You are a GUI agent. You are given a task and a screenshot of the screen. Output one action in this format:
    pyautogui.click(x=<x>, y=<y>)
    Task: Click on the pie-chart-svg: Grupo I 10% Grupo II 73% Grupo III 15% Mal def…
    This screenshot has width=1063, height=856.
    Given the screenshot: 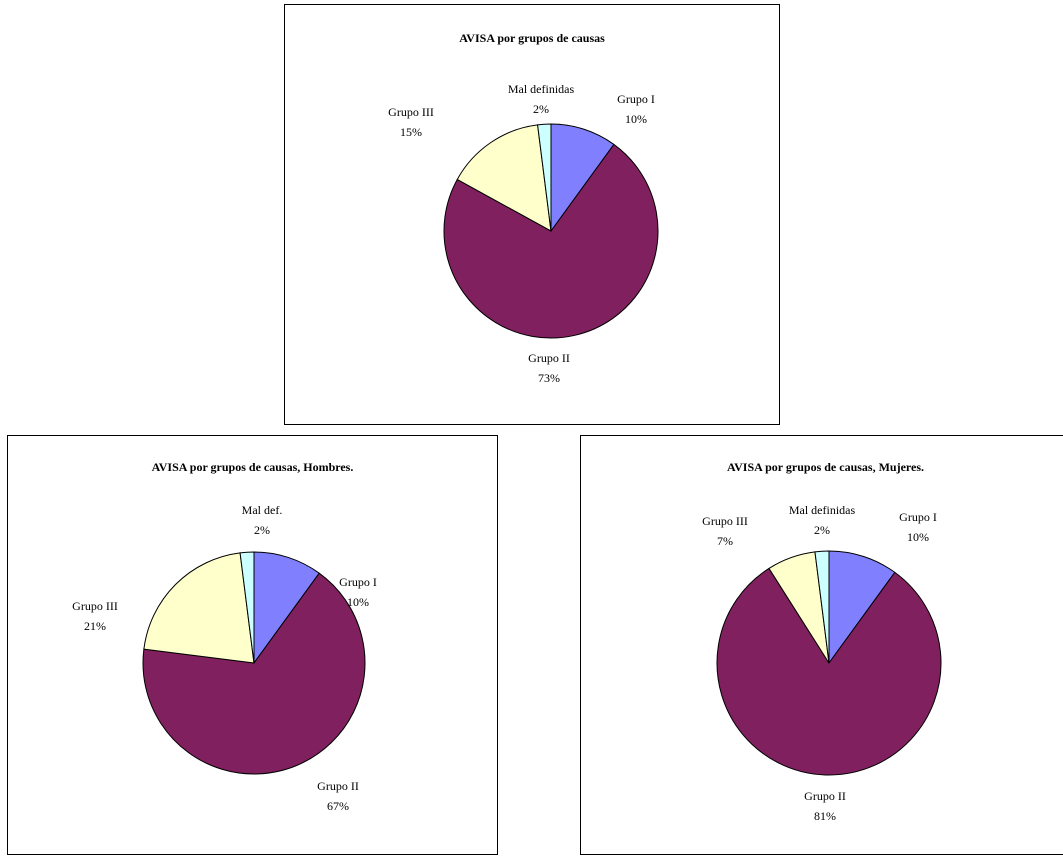 What is the action you would take?
    pyautogui.click(x=523, y=233)
    